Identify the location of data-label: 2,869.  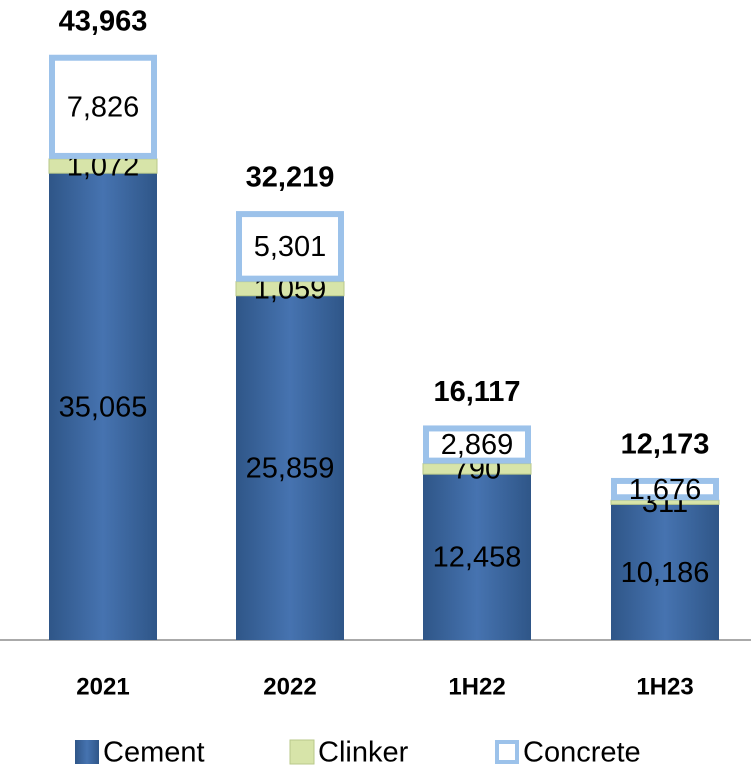
(477, 445).